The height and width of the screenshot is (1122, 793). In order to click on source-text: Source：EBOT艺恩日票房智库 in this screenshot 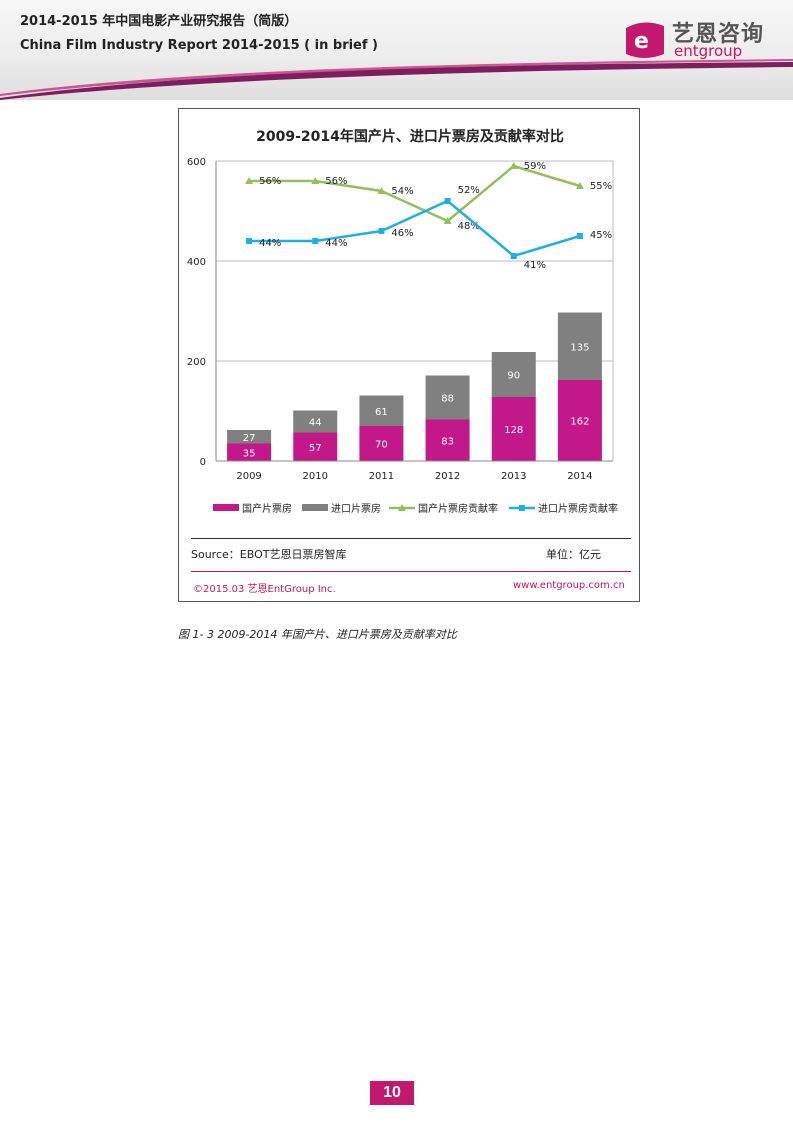, I will do `click(269, 554)`.